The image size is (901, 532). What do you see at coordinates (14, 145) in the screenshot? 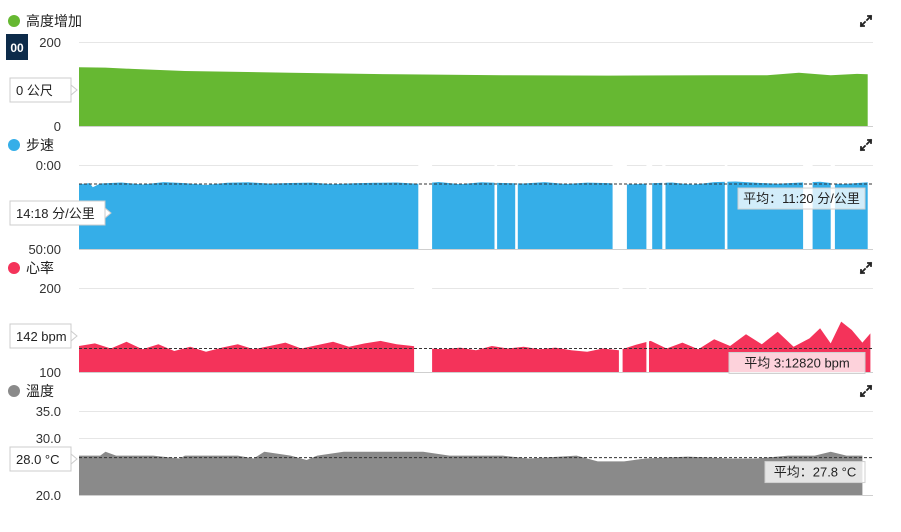
I see `legend-dot-pace` at bounding box center [14, 145].